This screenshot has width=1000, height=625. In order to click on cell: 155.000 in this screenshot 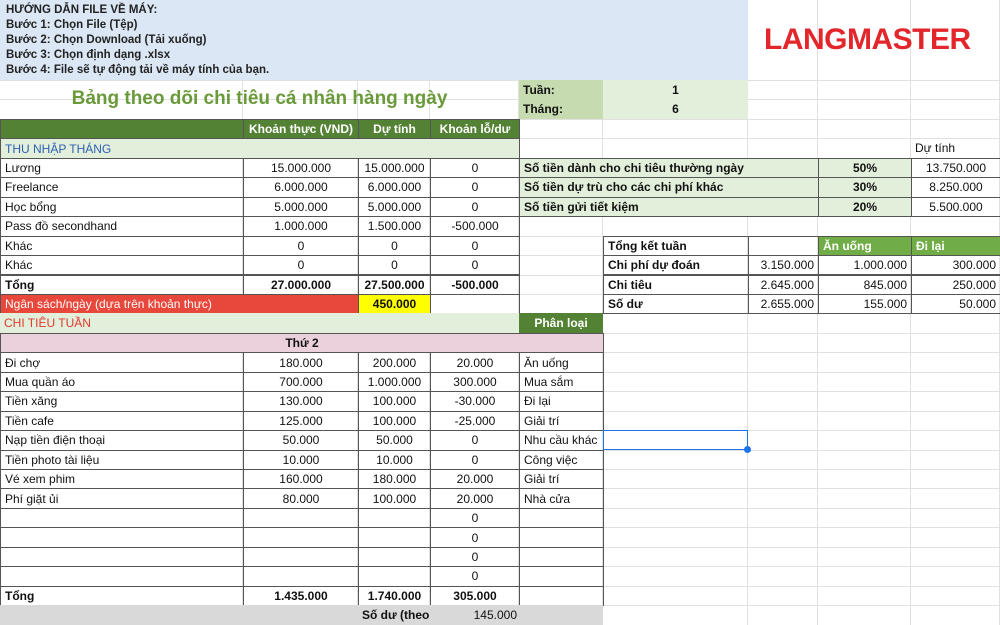, I will do `click(865, 304)`.